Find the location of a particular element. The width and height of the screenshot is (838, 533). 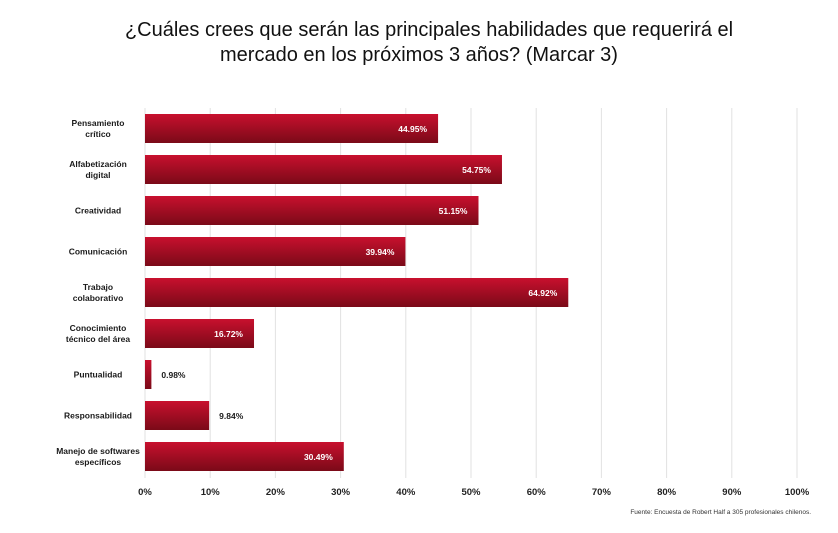

x-tick-label: 90% is located at coordinates (732, 492).